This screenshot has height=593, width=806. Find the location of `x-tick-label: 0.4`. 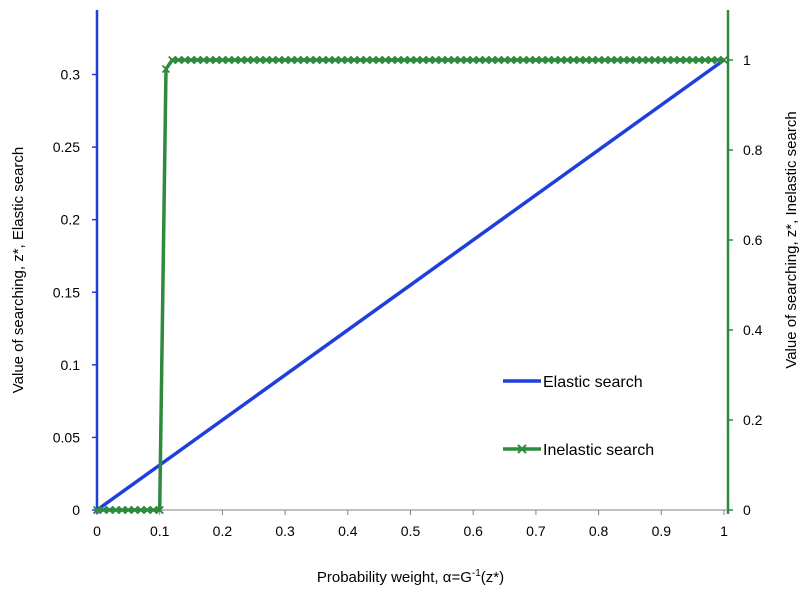

x-tick-label: 0.4 is located at coordinates (348, 531).